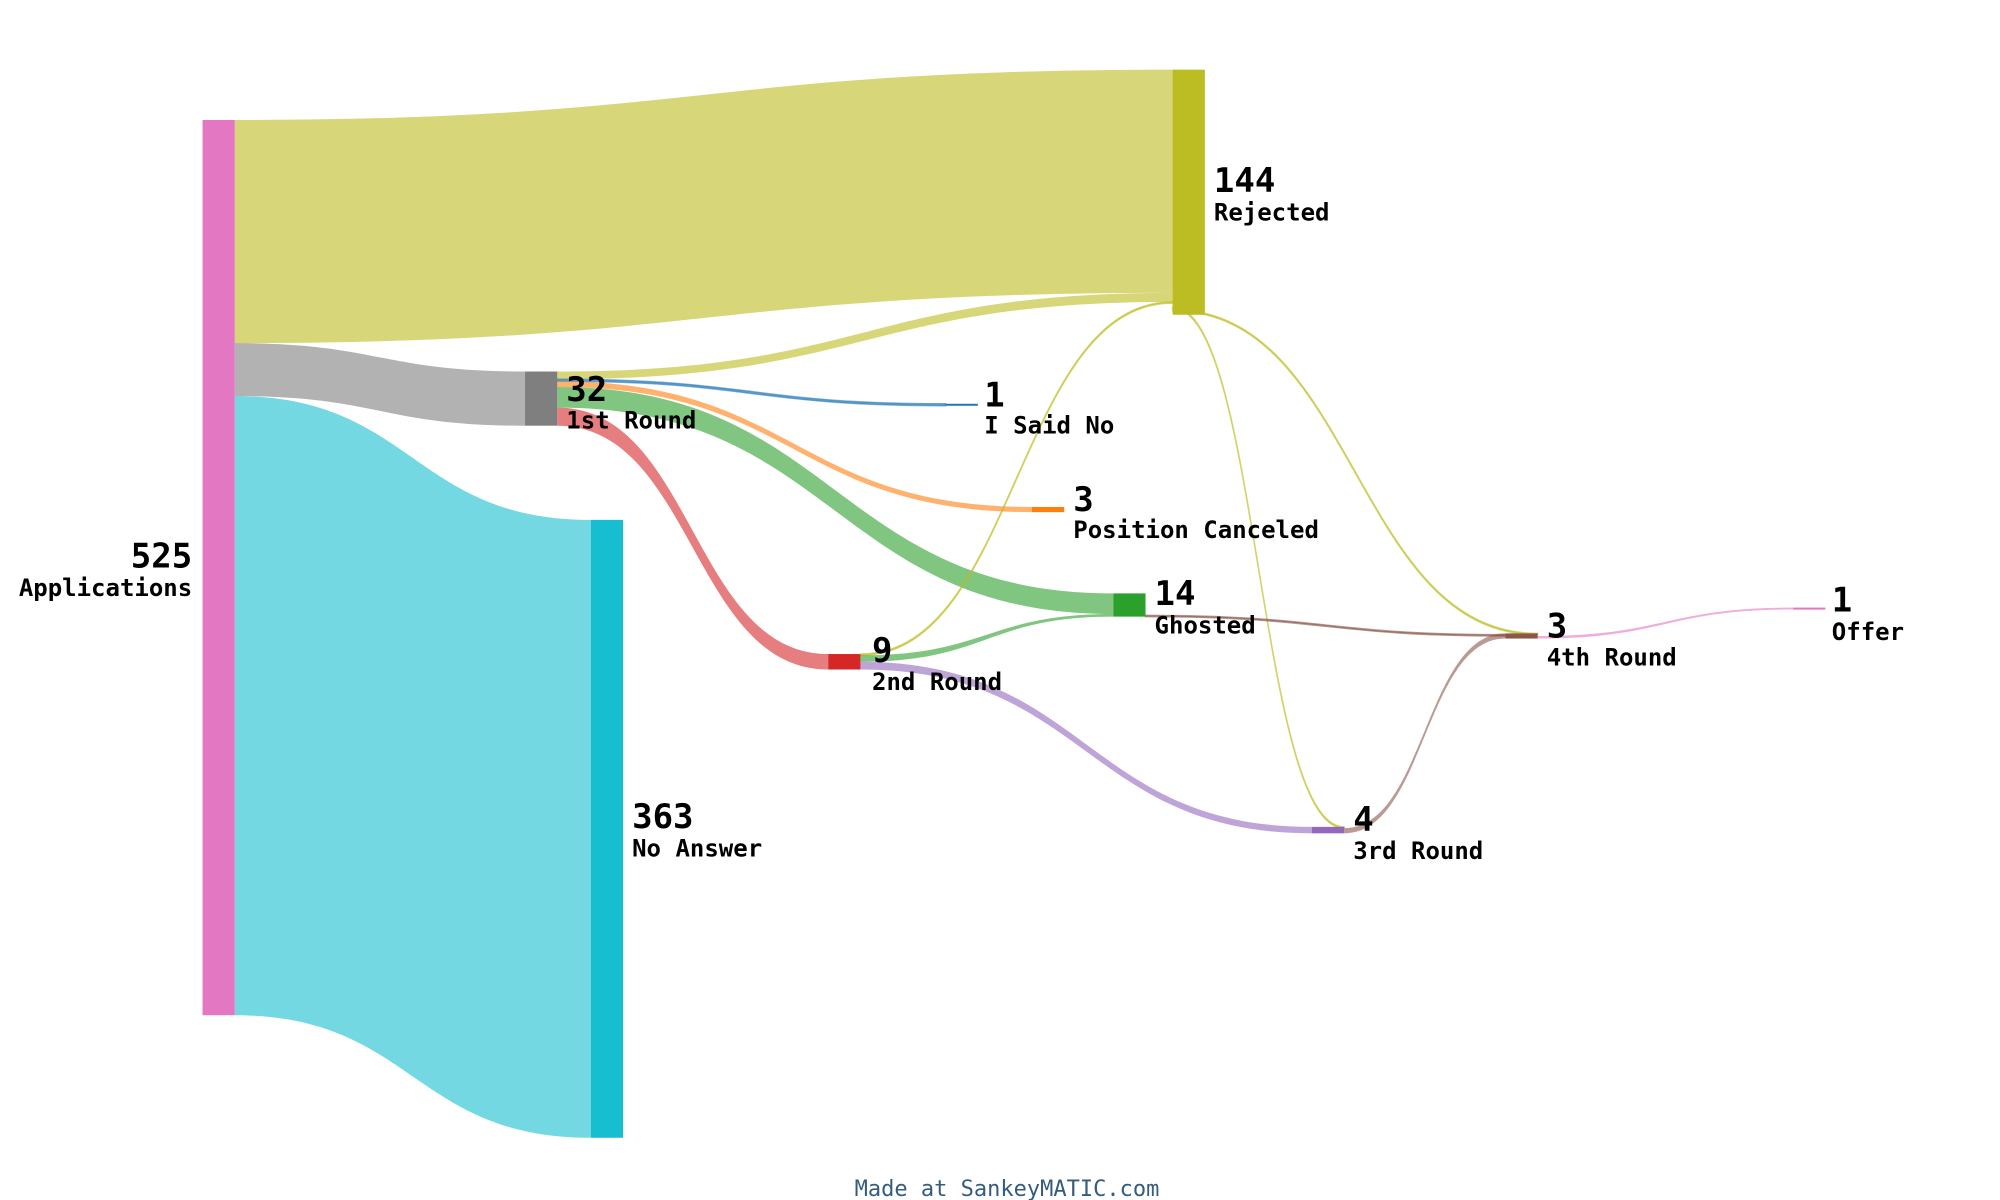 Image resolution: width=2000 pixels, height=1200 pixels. Describe the element at coordinates (1007, 1188) in the screenshot. I see `credit-text: Made at SankeyMATIC.com` at that location.